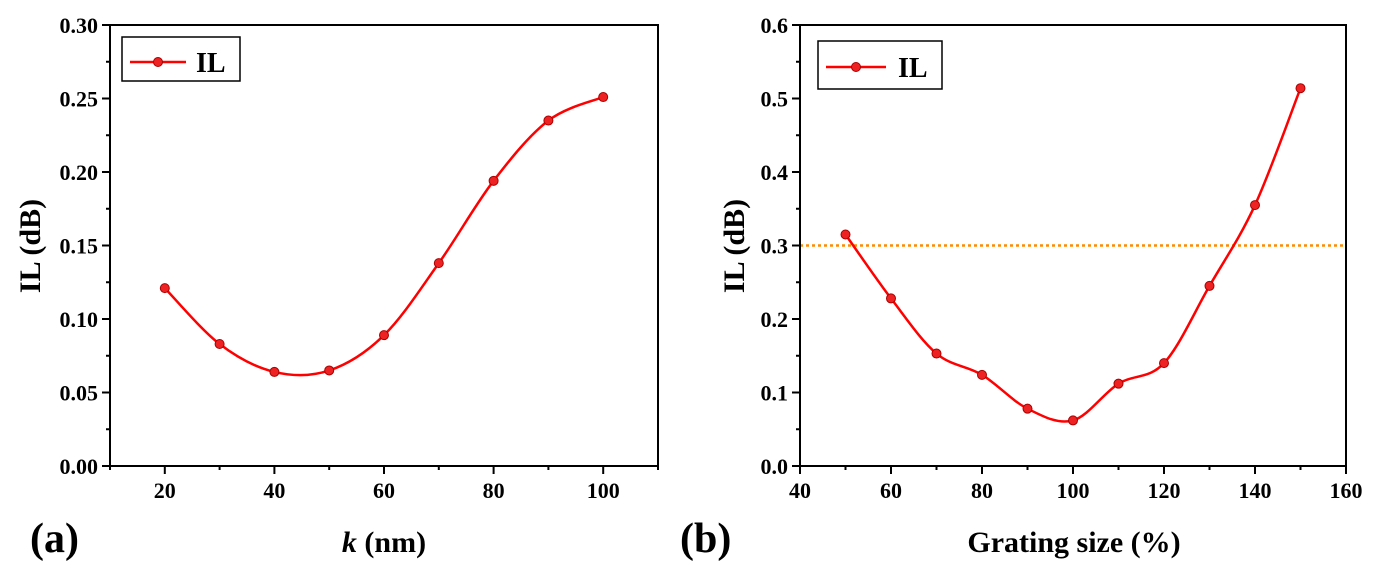 Image resolution: width=1380 pixels, height=576 pixels. Describe the element at coordinates (775, 319) in the screenshot. I see `panel-b-y-tick-label: 0.2` at that location.